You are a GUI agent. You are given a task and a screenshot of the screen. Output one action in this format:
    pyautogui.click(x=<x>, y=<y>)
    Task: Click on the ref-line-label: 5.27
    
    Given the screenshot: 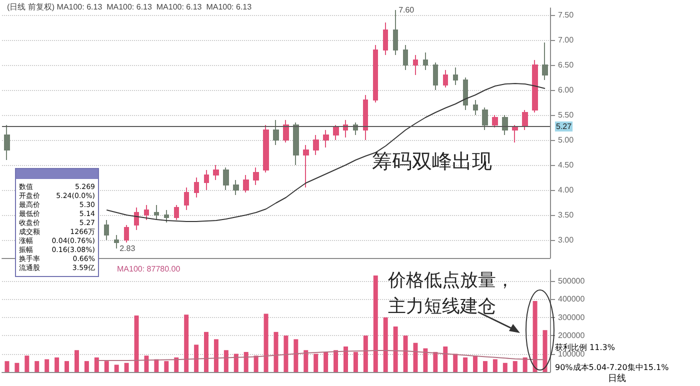 What is the action you would take?
    pyautogui.click(x=564, y=126)
    